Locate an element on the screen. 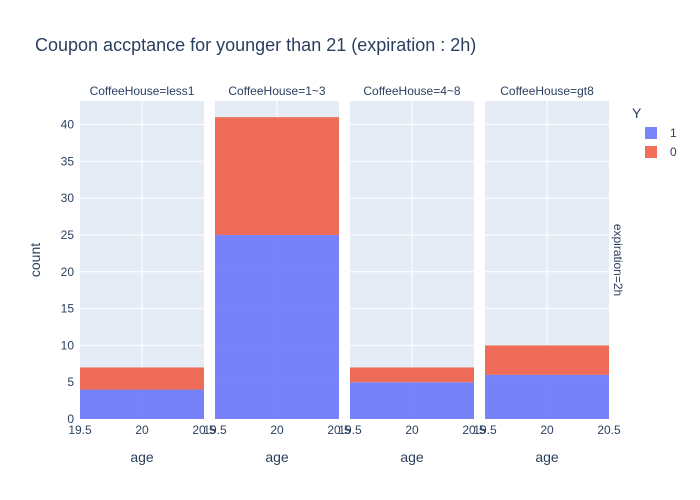 Image resolution: width=700 pixels, height=500 pixels. legend-label: 1 is located at coordinates (673, 133).